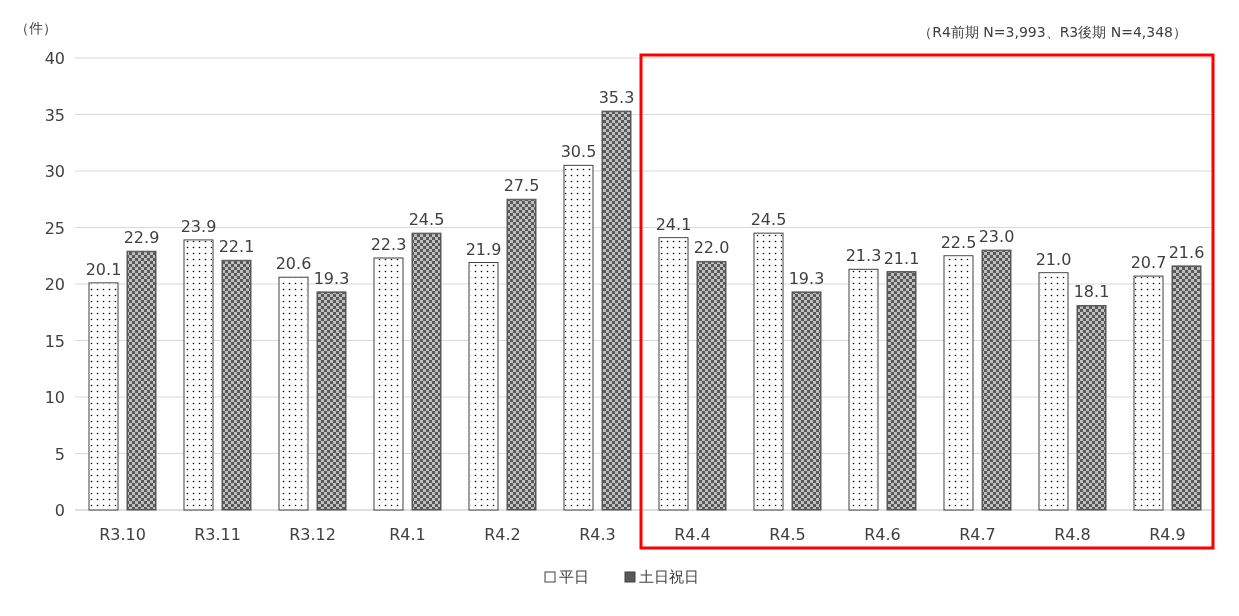 The height and width of the screenshot is (616, 1239). Describe the element at coordinates (711, 248) in the screenshot. I see `data-label: 22.0` at that location.